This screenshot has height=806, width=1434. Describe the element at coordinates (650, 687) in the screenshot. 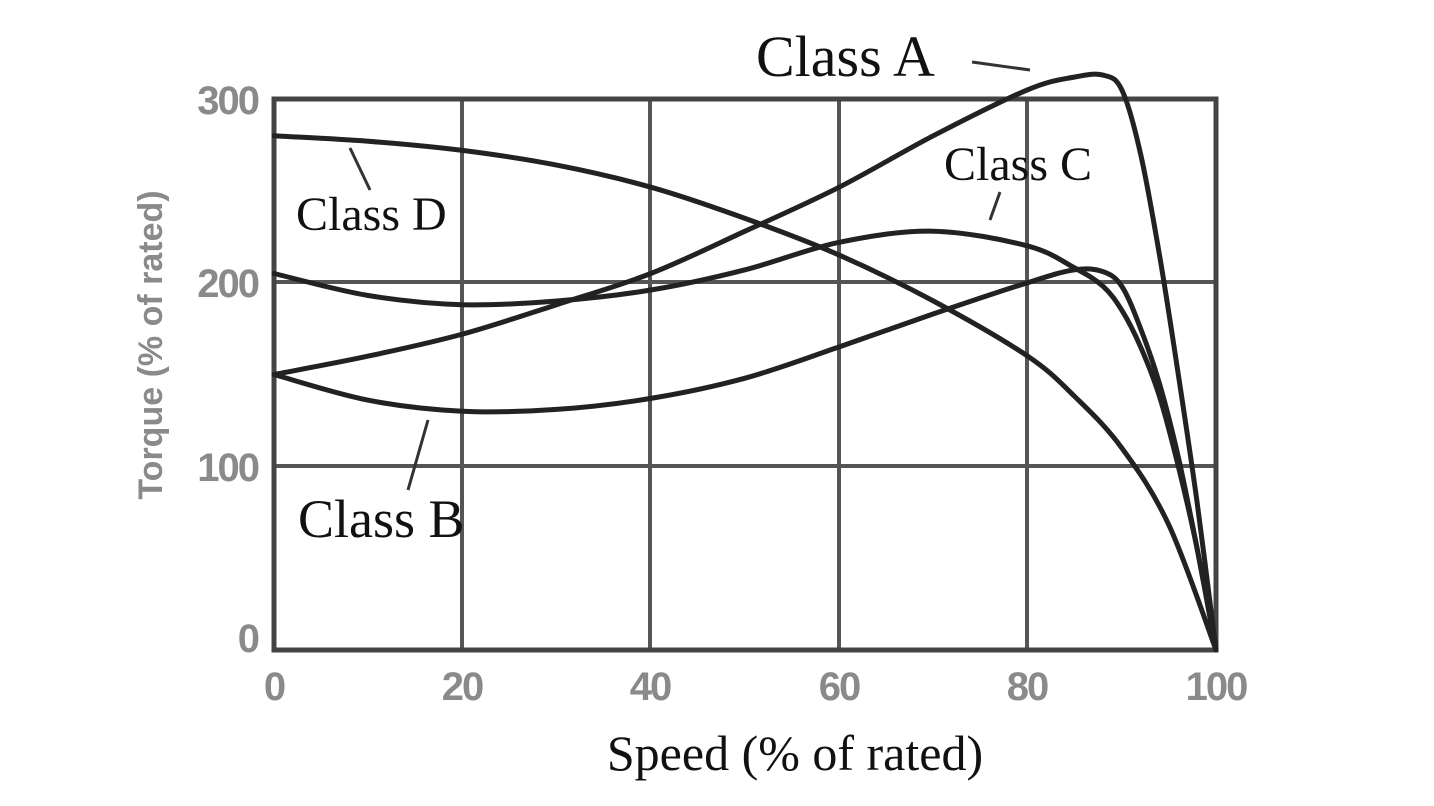

I see `x-tick-40: 40` at that location.